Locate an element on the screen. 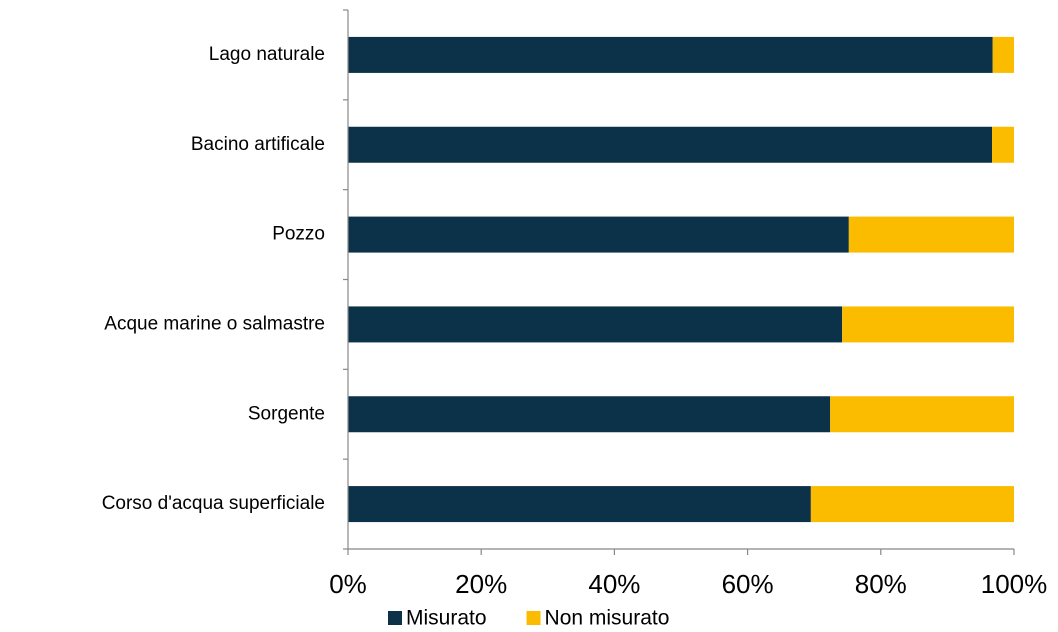 The height and width of the screenshot is (632, 1058). x-tick-label: 60% is located at coordinates (748, 584).